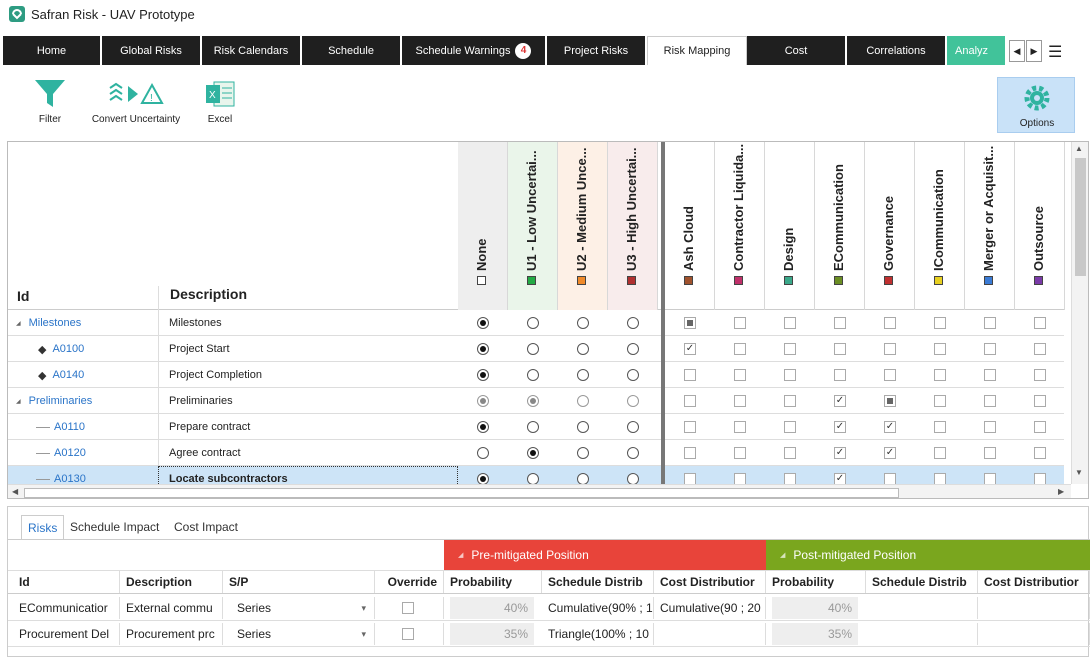 The image size is (1090, 657). I want to click on vertical-scrollbar: ▲ ▼, so click(1079, 313).